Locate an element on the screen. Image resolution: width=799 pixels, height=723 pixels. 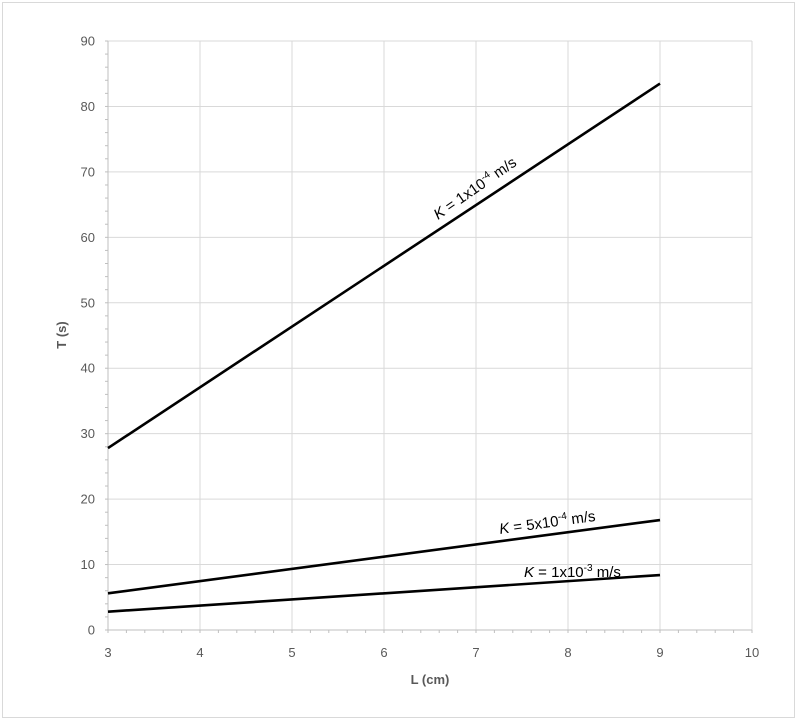
y-tick-label: 0 is located at coordinates (91, 630).